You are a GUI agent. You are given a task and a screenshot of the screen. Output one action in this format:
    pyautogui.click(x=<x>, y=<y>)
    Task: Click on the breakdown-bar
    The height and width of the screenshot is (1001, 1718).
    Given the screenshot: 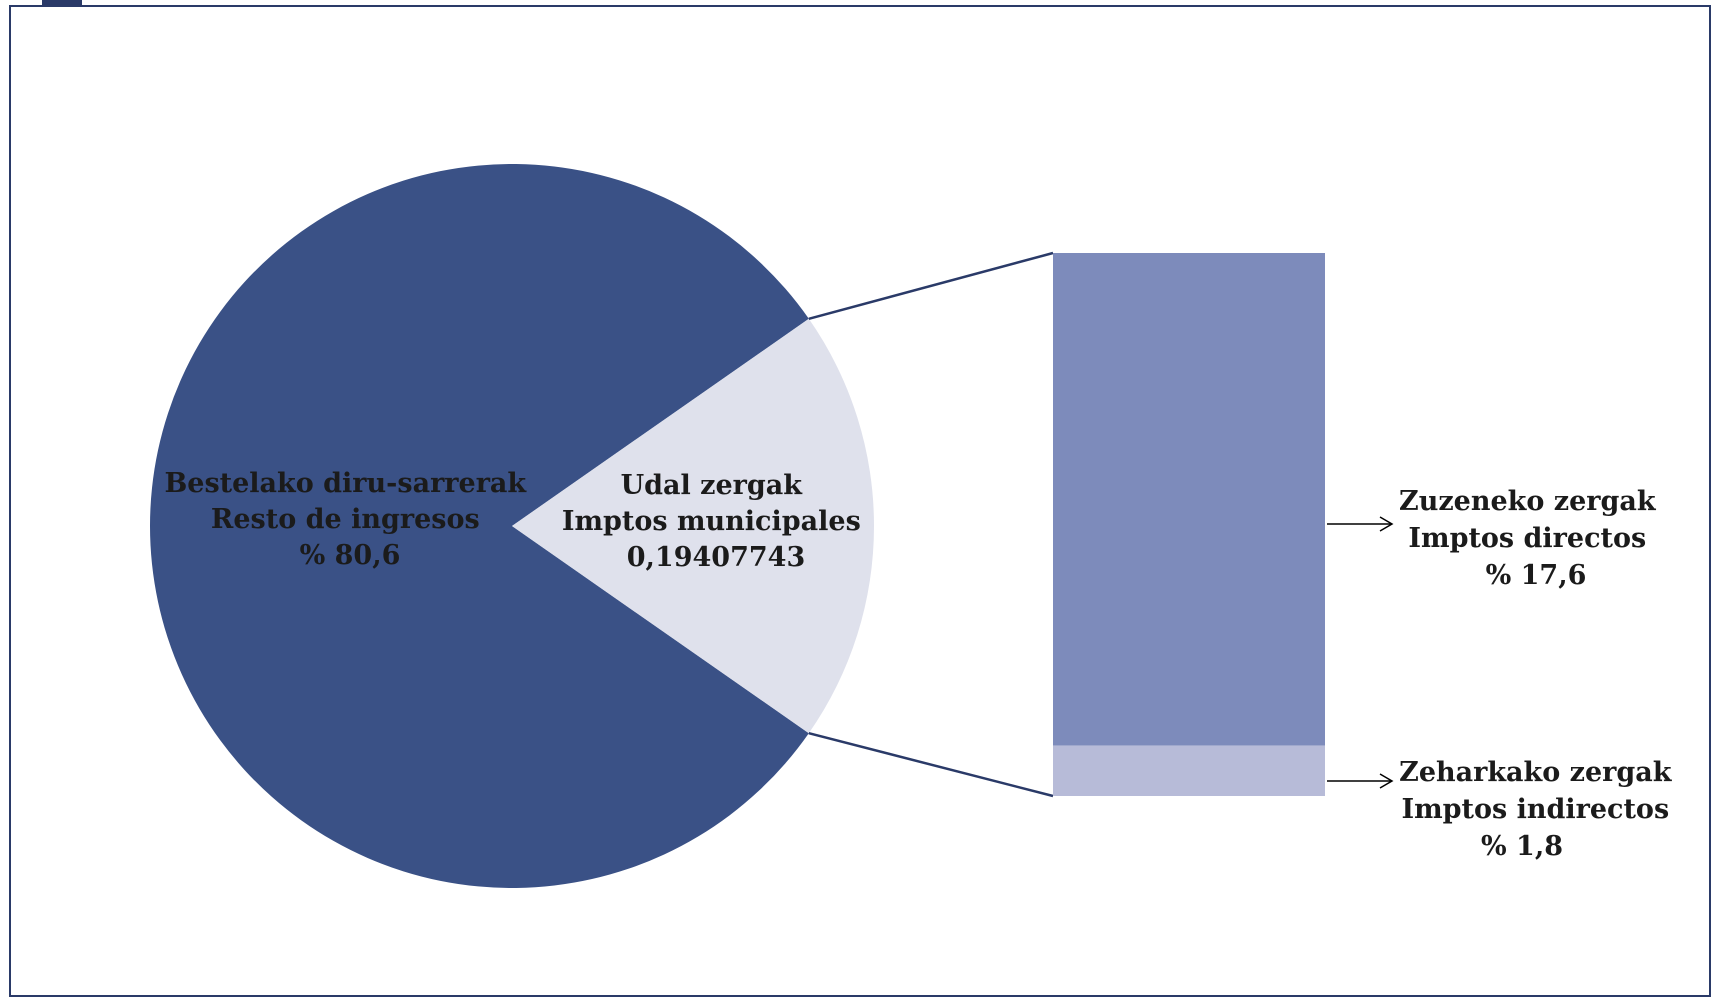 What is the action you would take?
    pyautogui.click(x=1189, y=524)
    